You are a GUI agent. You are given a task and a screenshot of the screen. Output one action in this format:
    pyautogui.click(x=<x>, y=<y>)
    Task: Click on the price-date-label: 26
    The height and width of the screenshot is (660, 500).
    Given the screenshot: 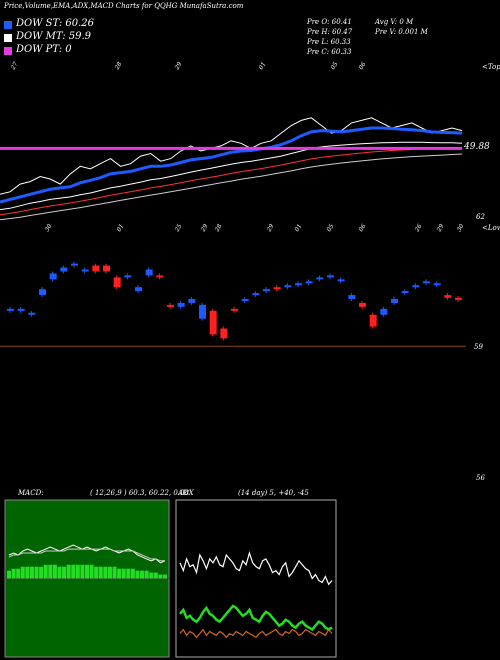 What is the action you would take?
    pyautogui.click(x=418, y=228)
    